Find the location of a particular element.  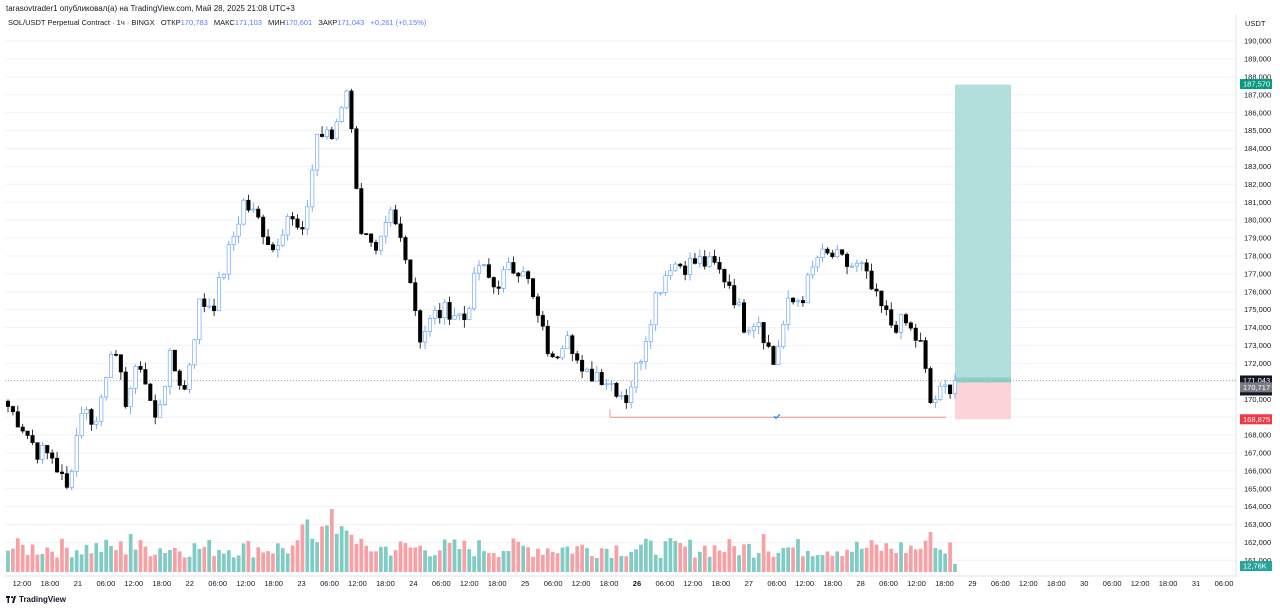

target-zone is located at coordinates (983, 232).